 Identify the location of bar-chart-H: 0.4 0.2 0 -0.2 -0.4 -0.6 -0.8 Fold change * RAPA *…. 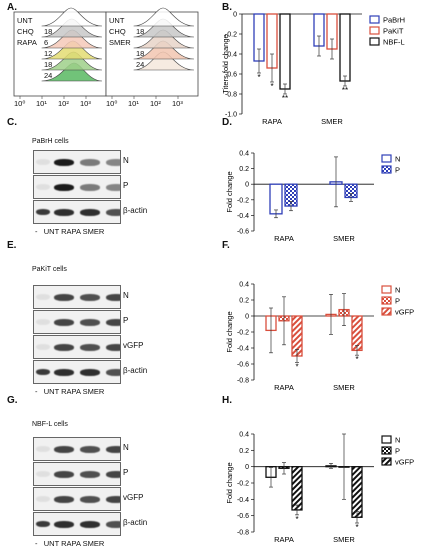
(319, 488).